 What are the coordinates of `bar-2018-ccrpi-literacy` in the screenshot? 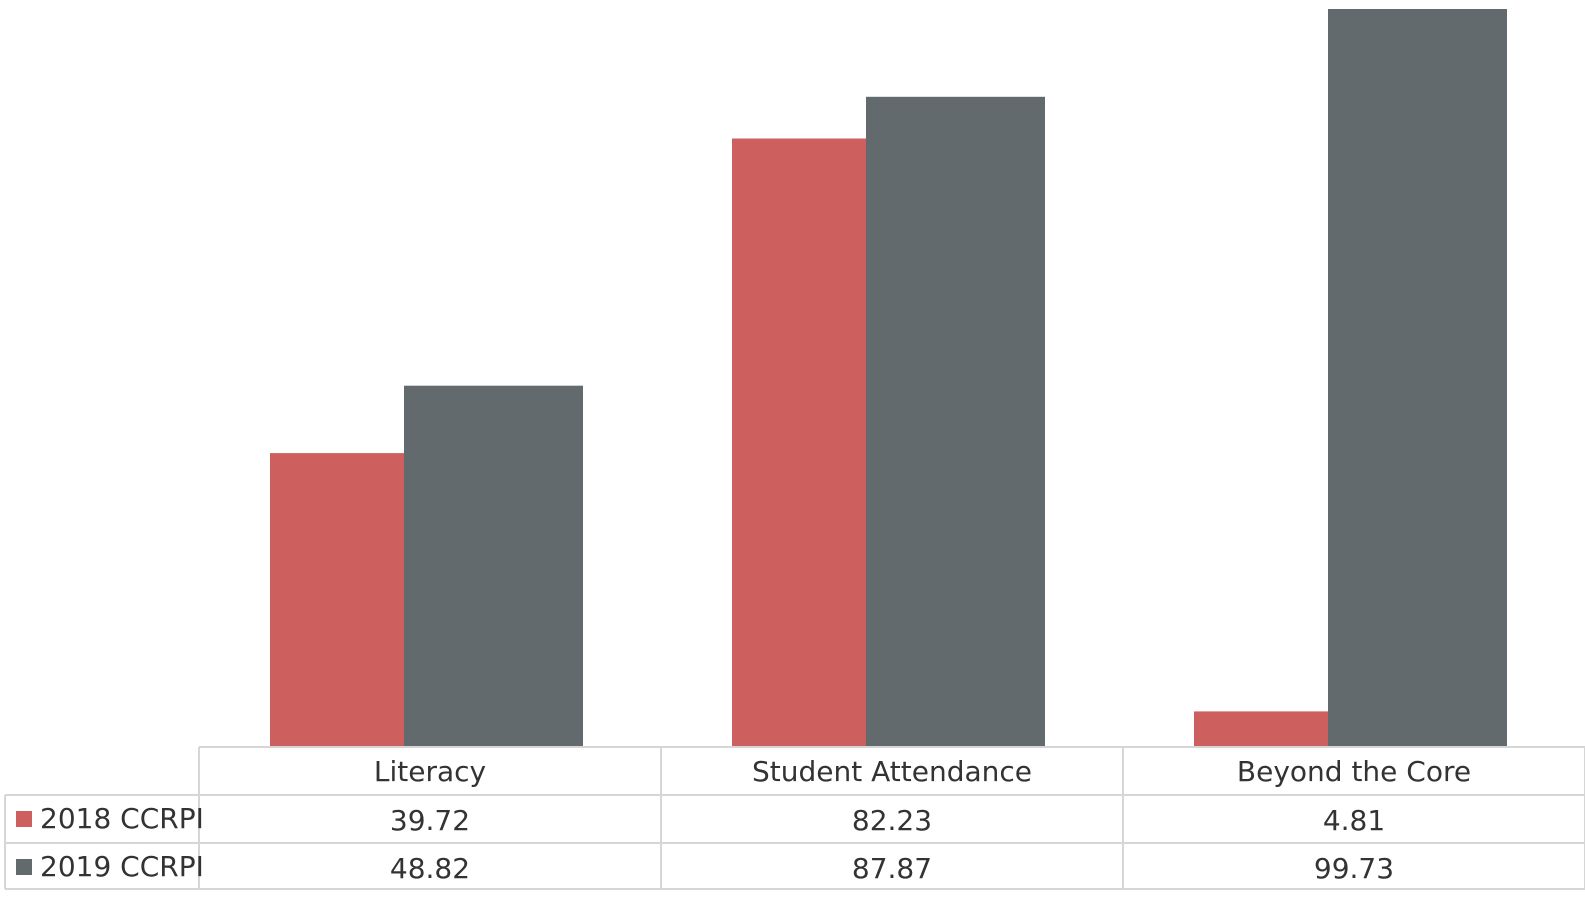 It's located at (337, 600).